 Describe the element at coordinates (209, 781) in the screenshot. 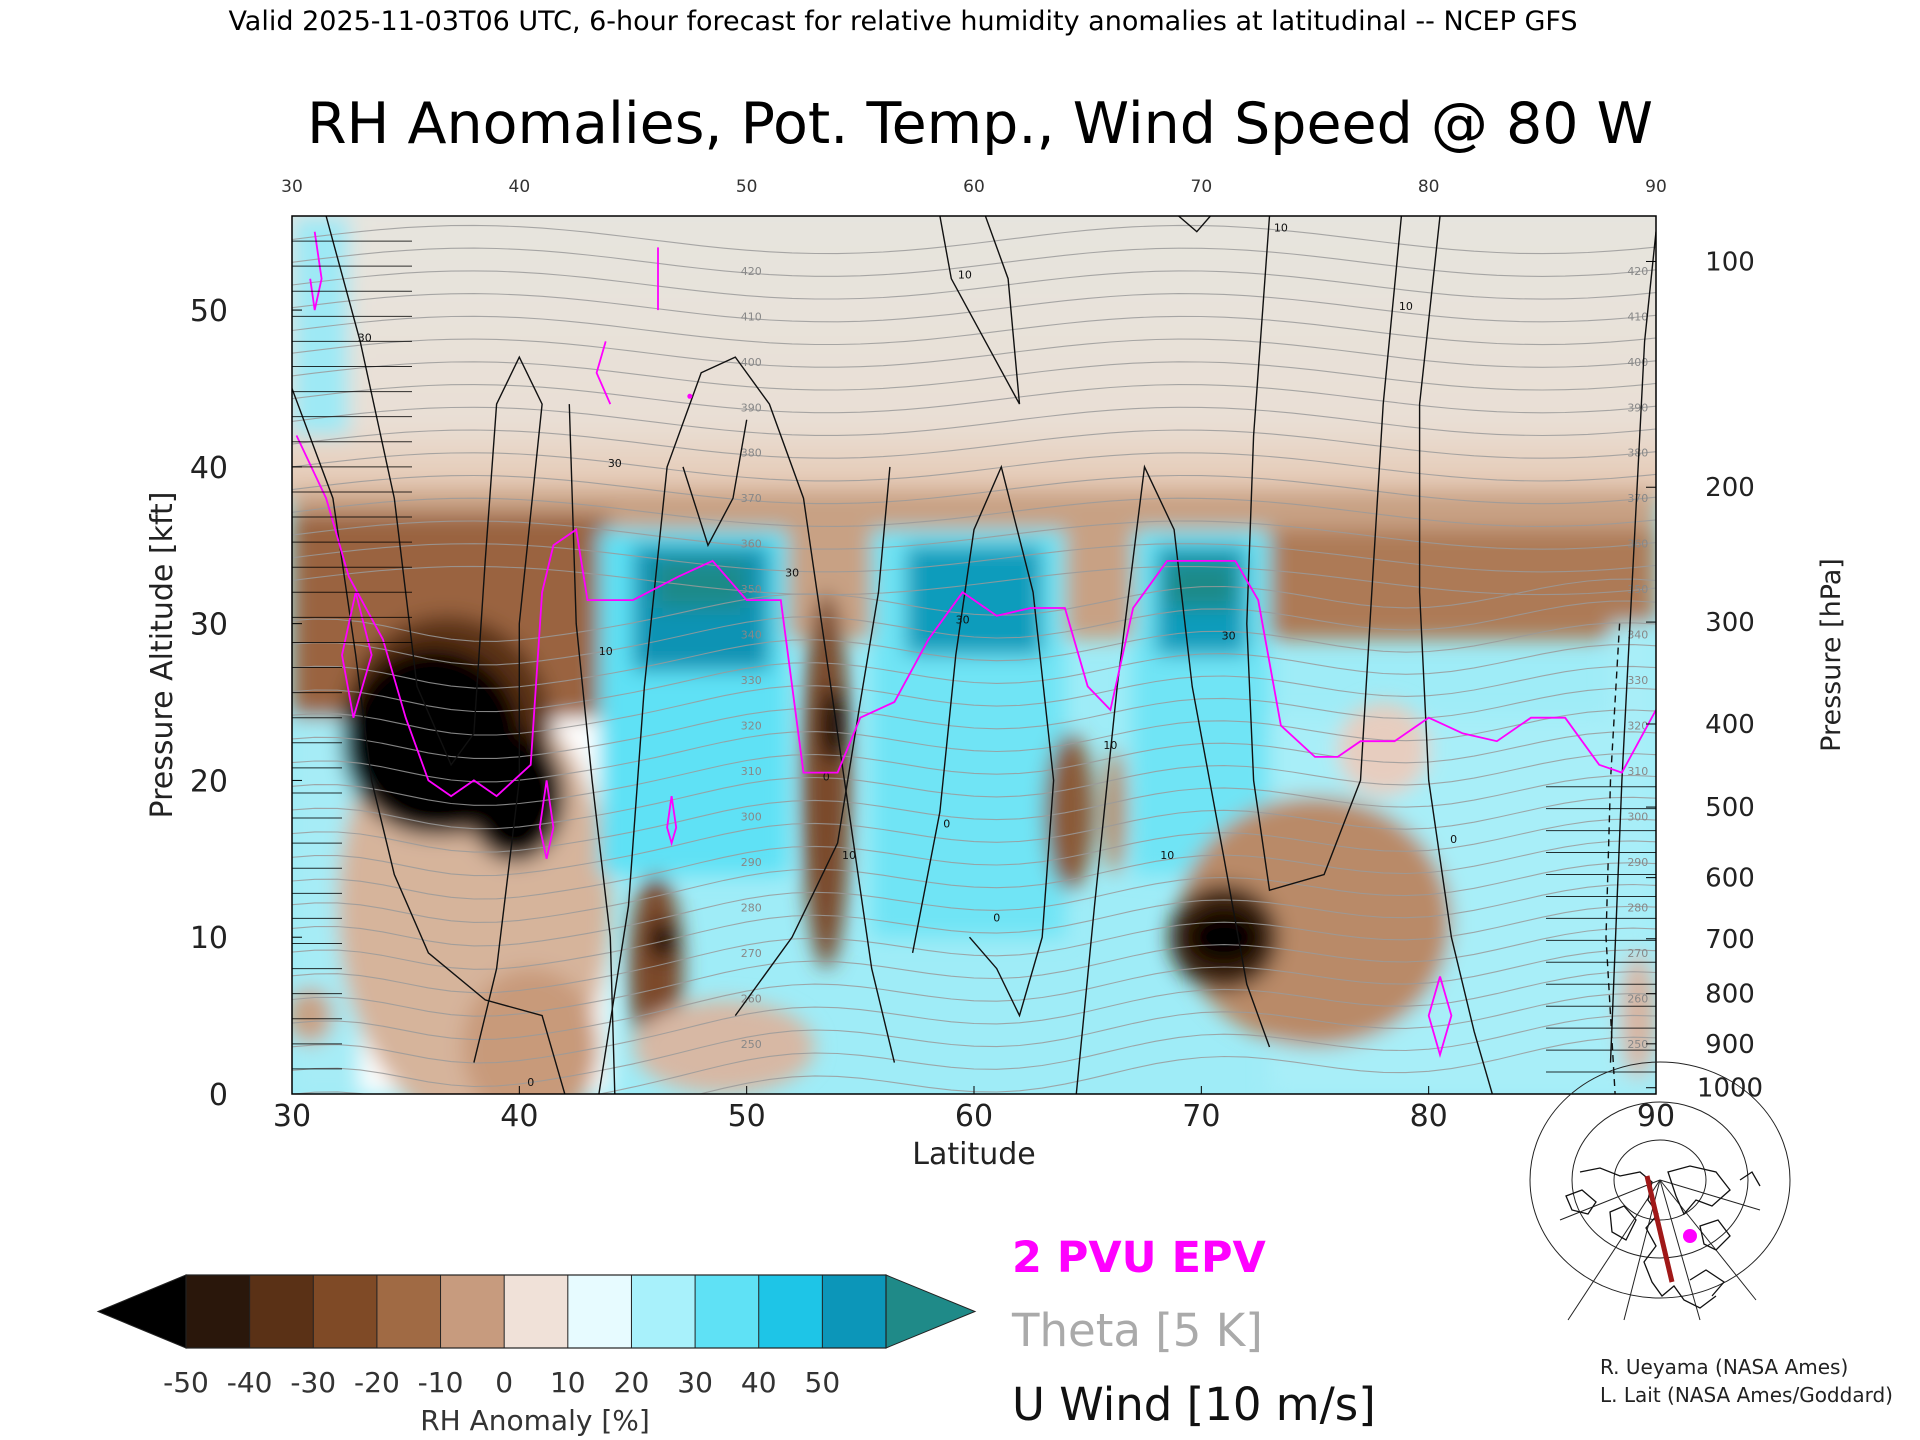

I see `y-tick-label: 20` at that location.